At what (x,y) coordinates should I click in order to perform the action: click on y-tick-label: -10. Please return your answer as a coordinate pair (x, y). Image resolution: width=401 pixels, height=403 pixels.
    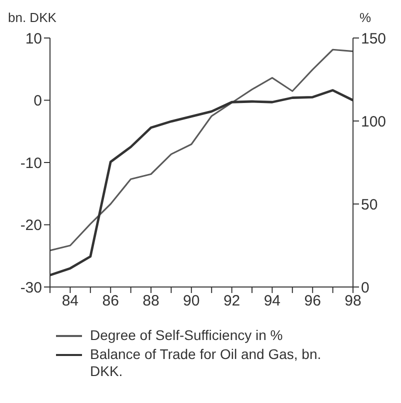
    Looking at the image, I should click on (31, 163).